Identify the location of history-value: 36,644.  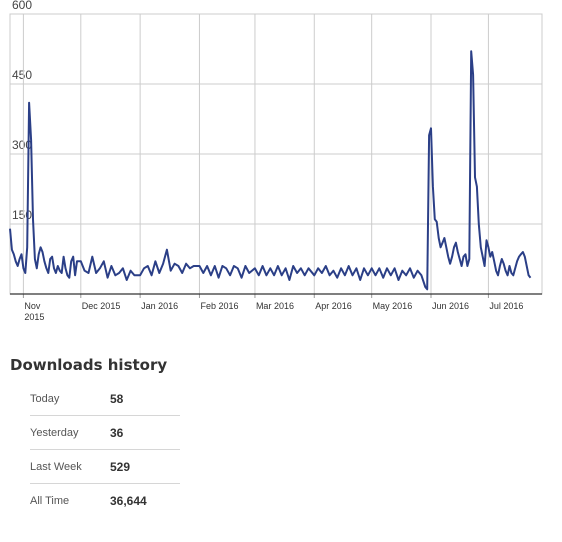
(128, 500).